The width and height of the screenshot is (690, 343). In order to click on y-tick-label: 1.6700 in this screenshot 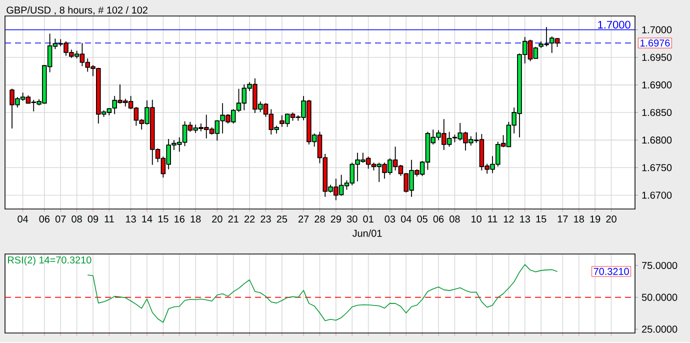, I will do `click(657, 195)`.